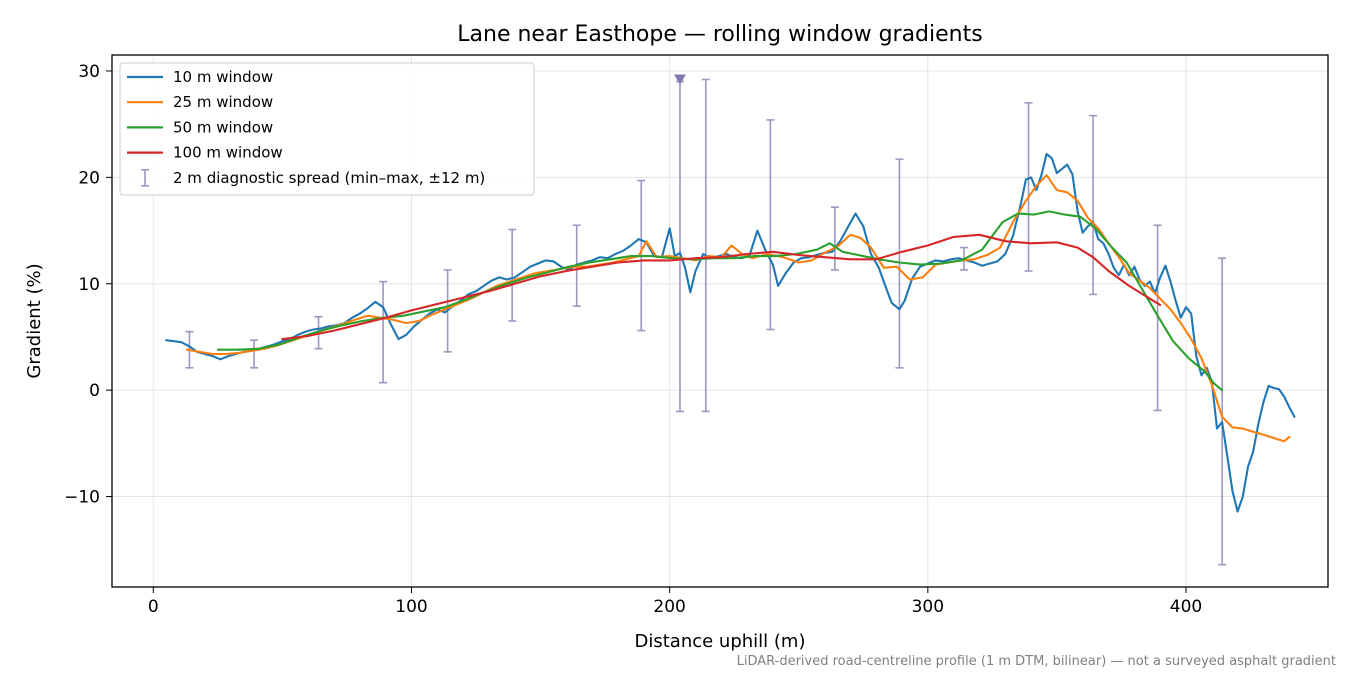 The height and width of the screenshot is (675, 1350). I want to click on y-tick-label: −10, so click(82, 498).